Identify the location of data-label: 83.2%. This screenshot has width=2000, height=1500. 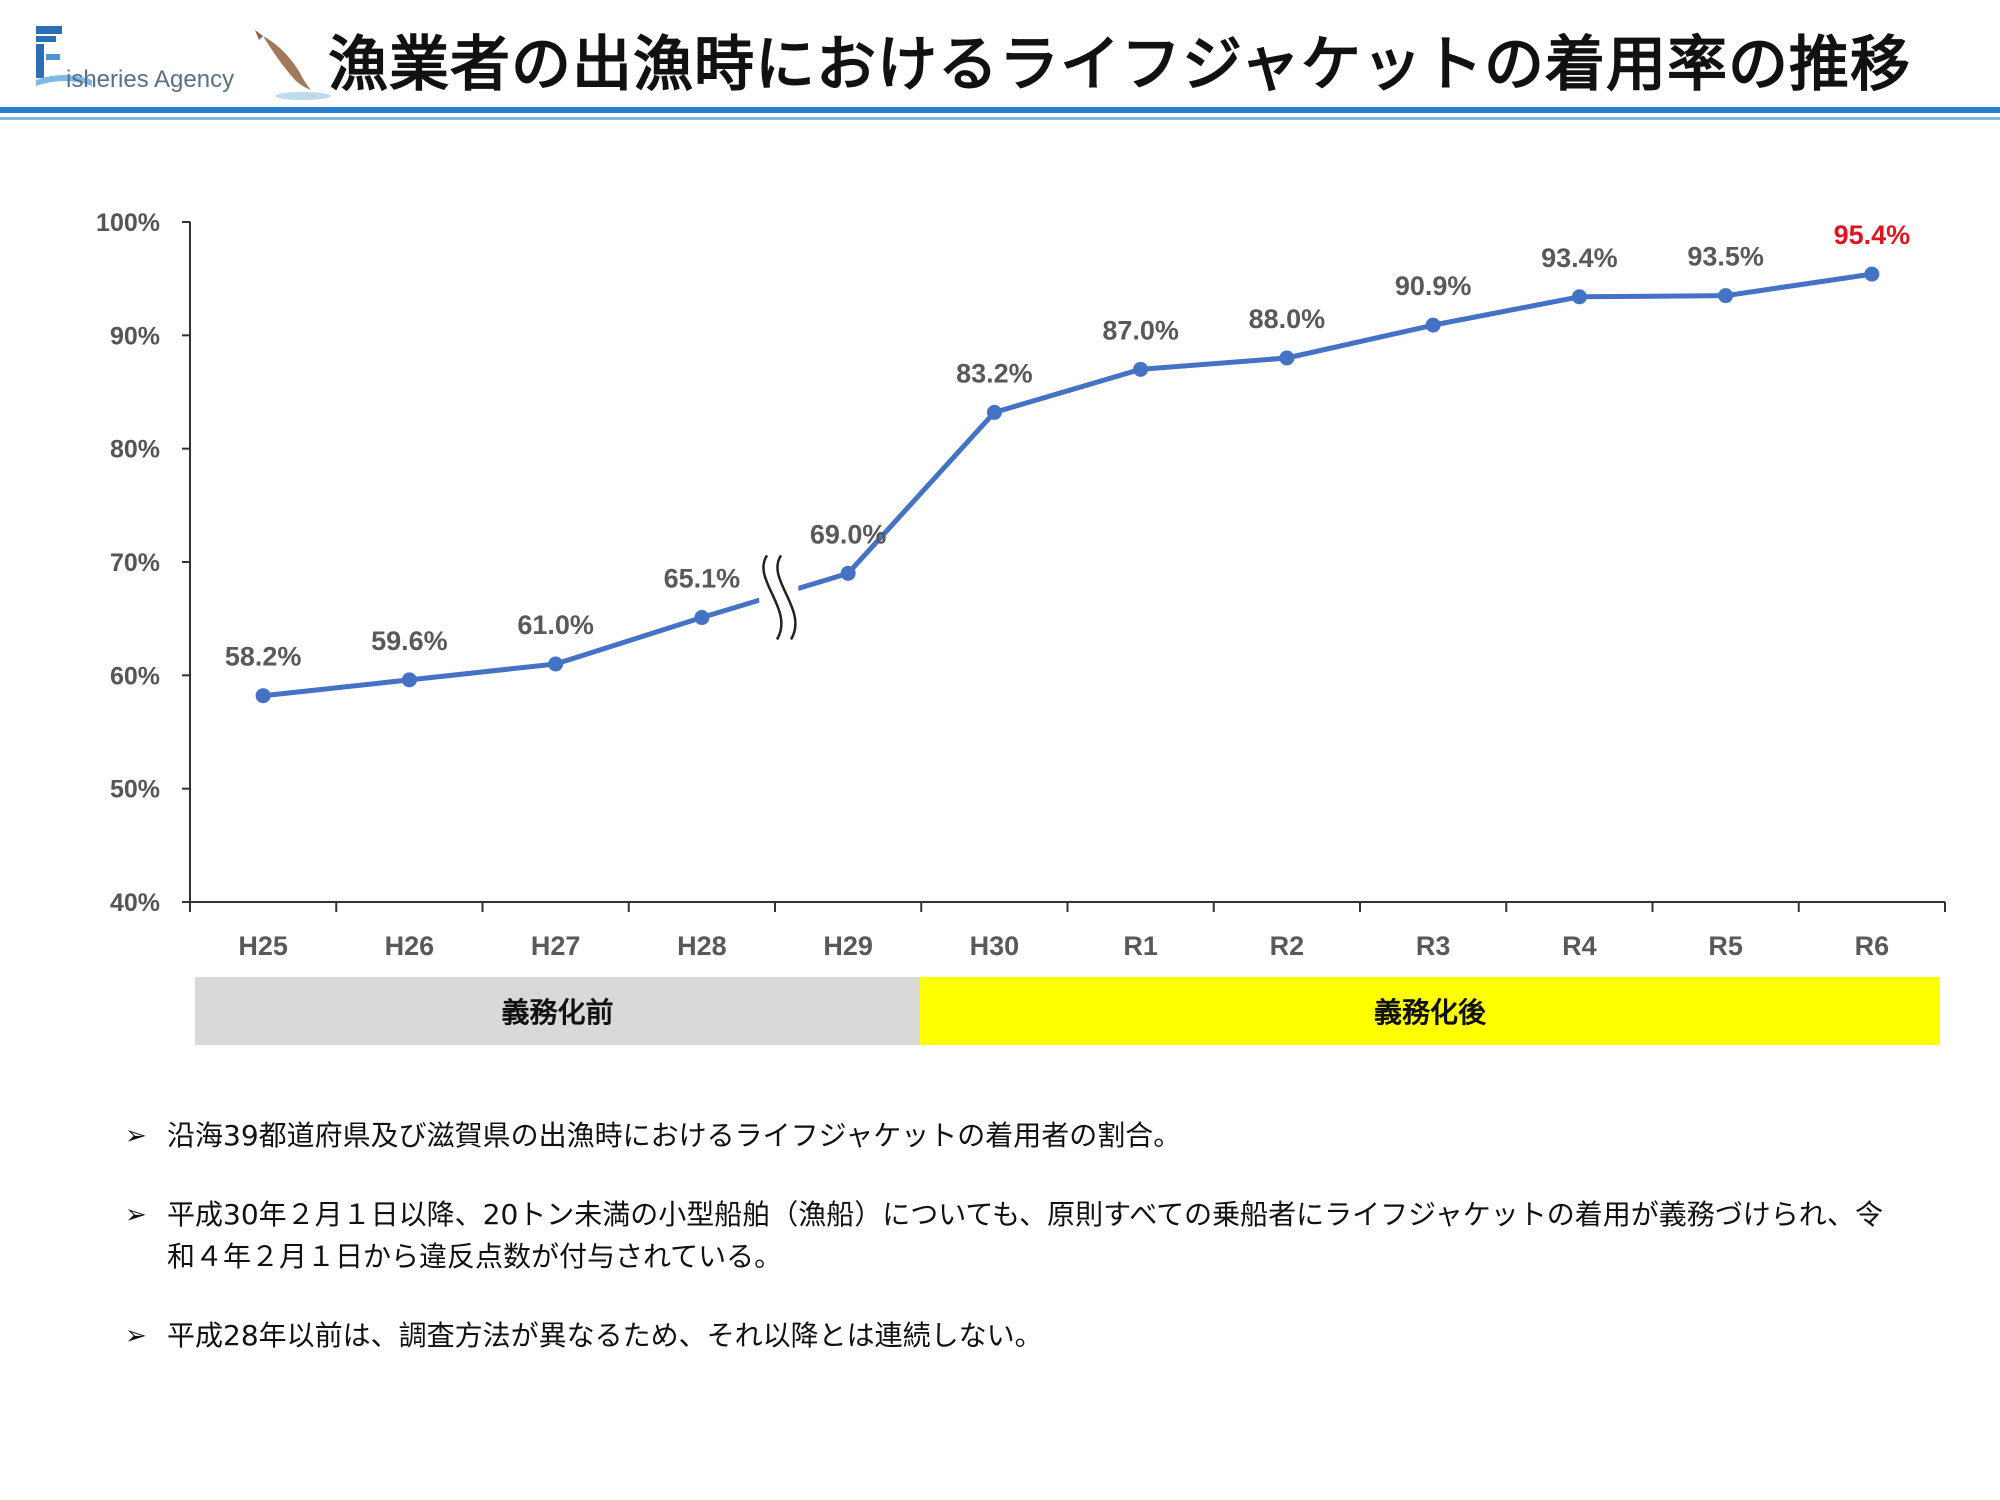
(994, 373).